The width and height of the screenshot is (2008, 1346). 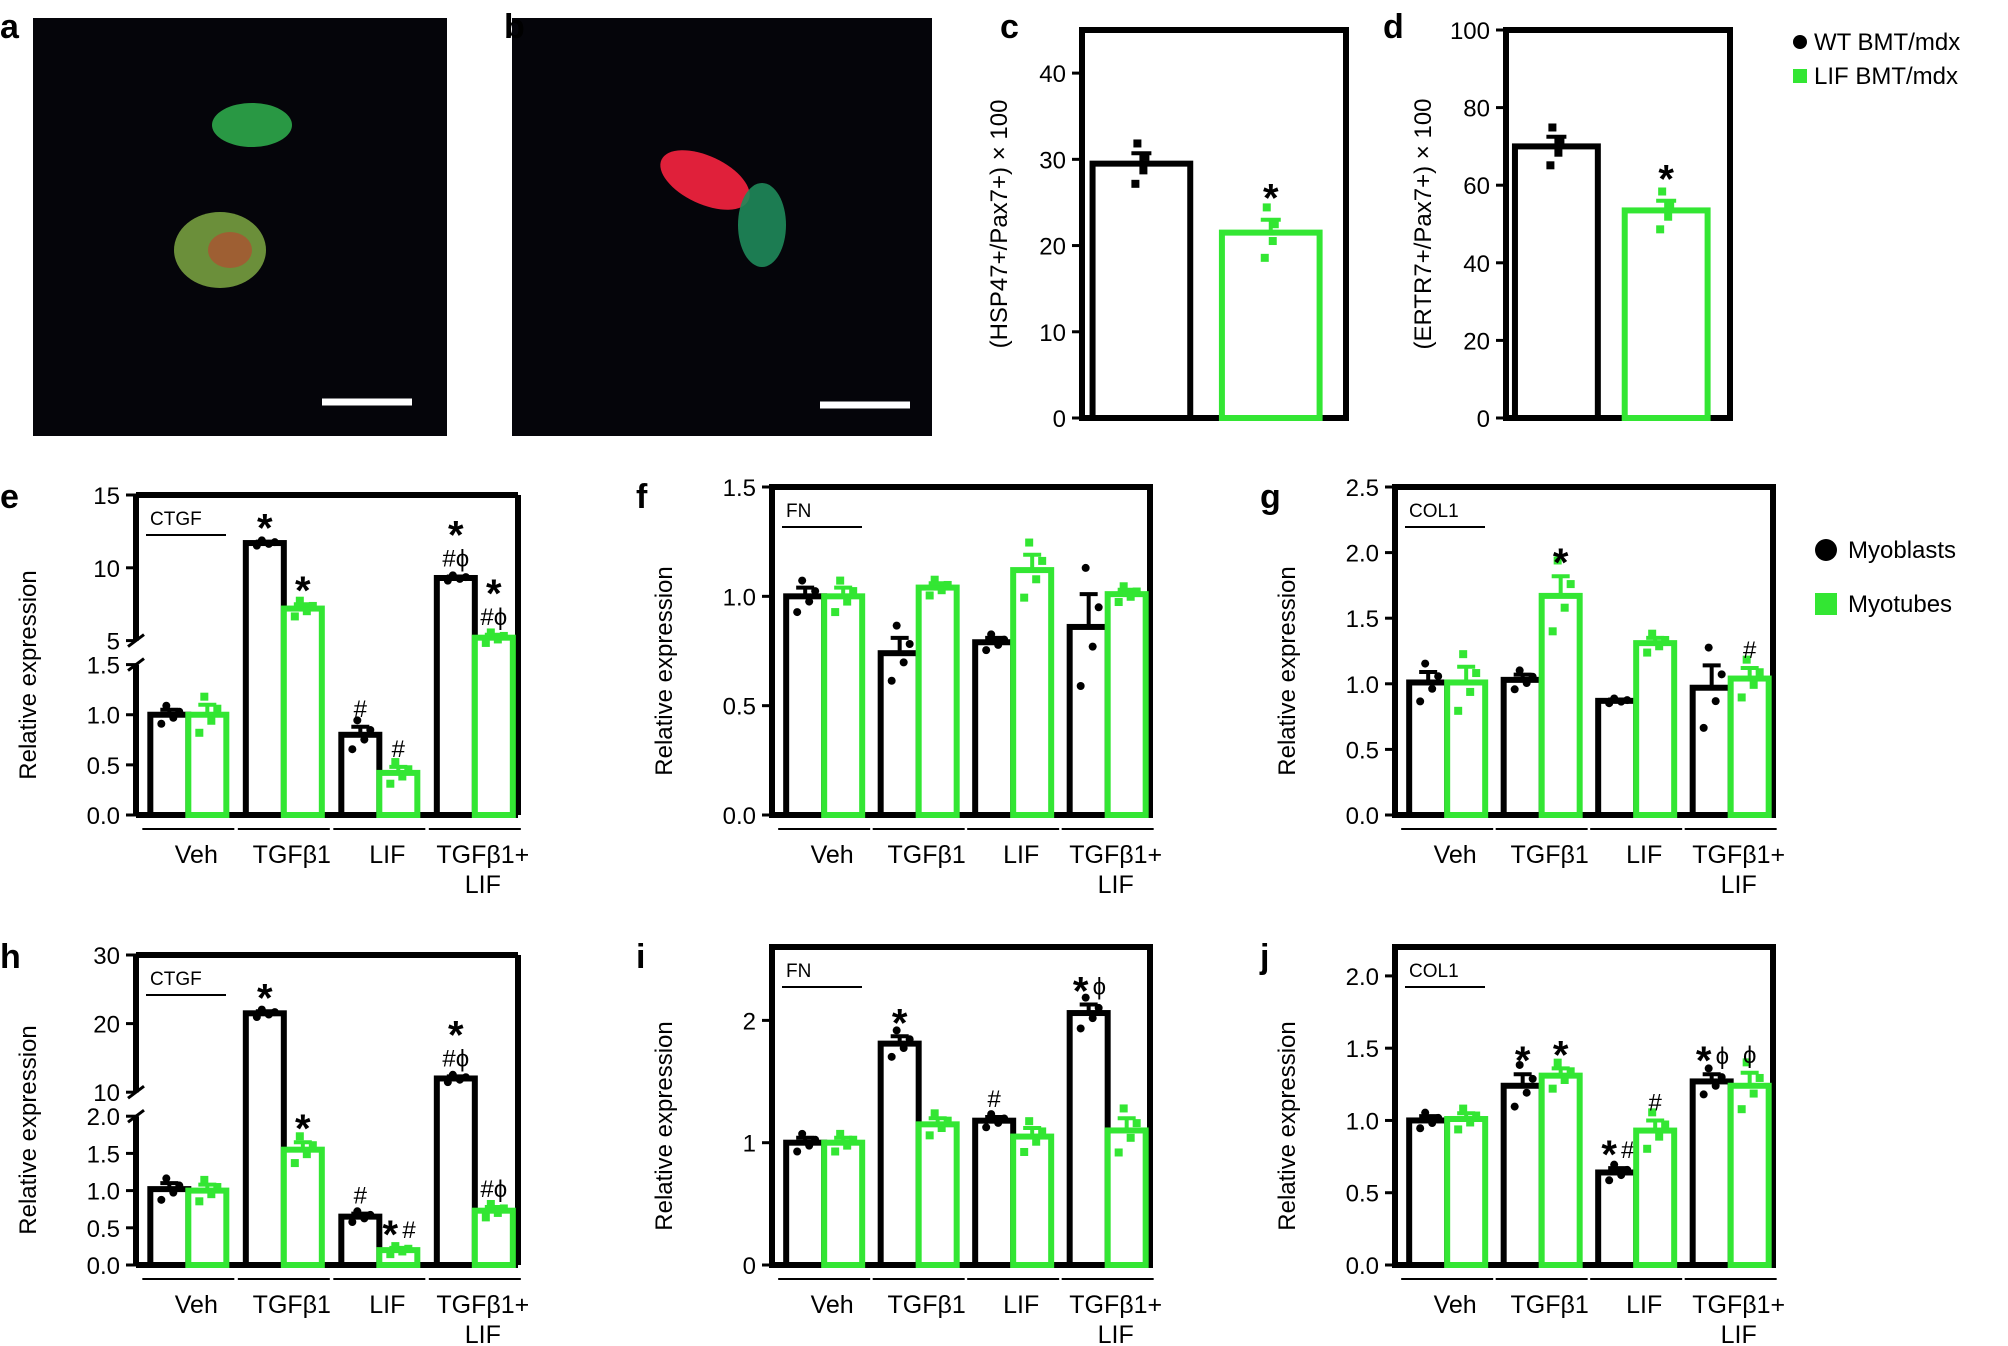 What do you see at coordinates (1470, 31) in the screenshot?
I see `y-tick-label: 100` at bounding box center [1470, 31].